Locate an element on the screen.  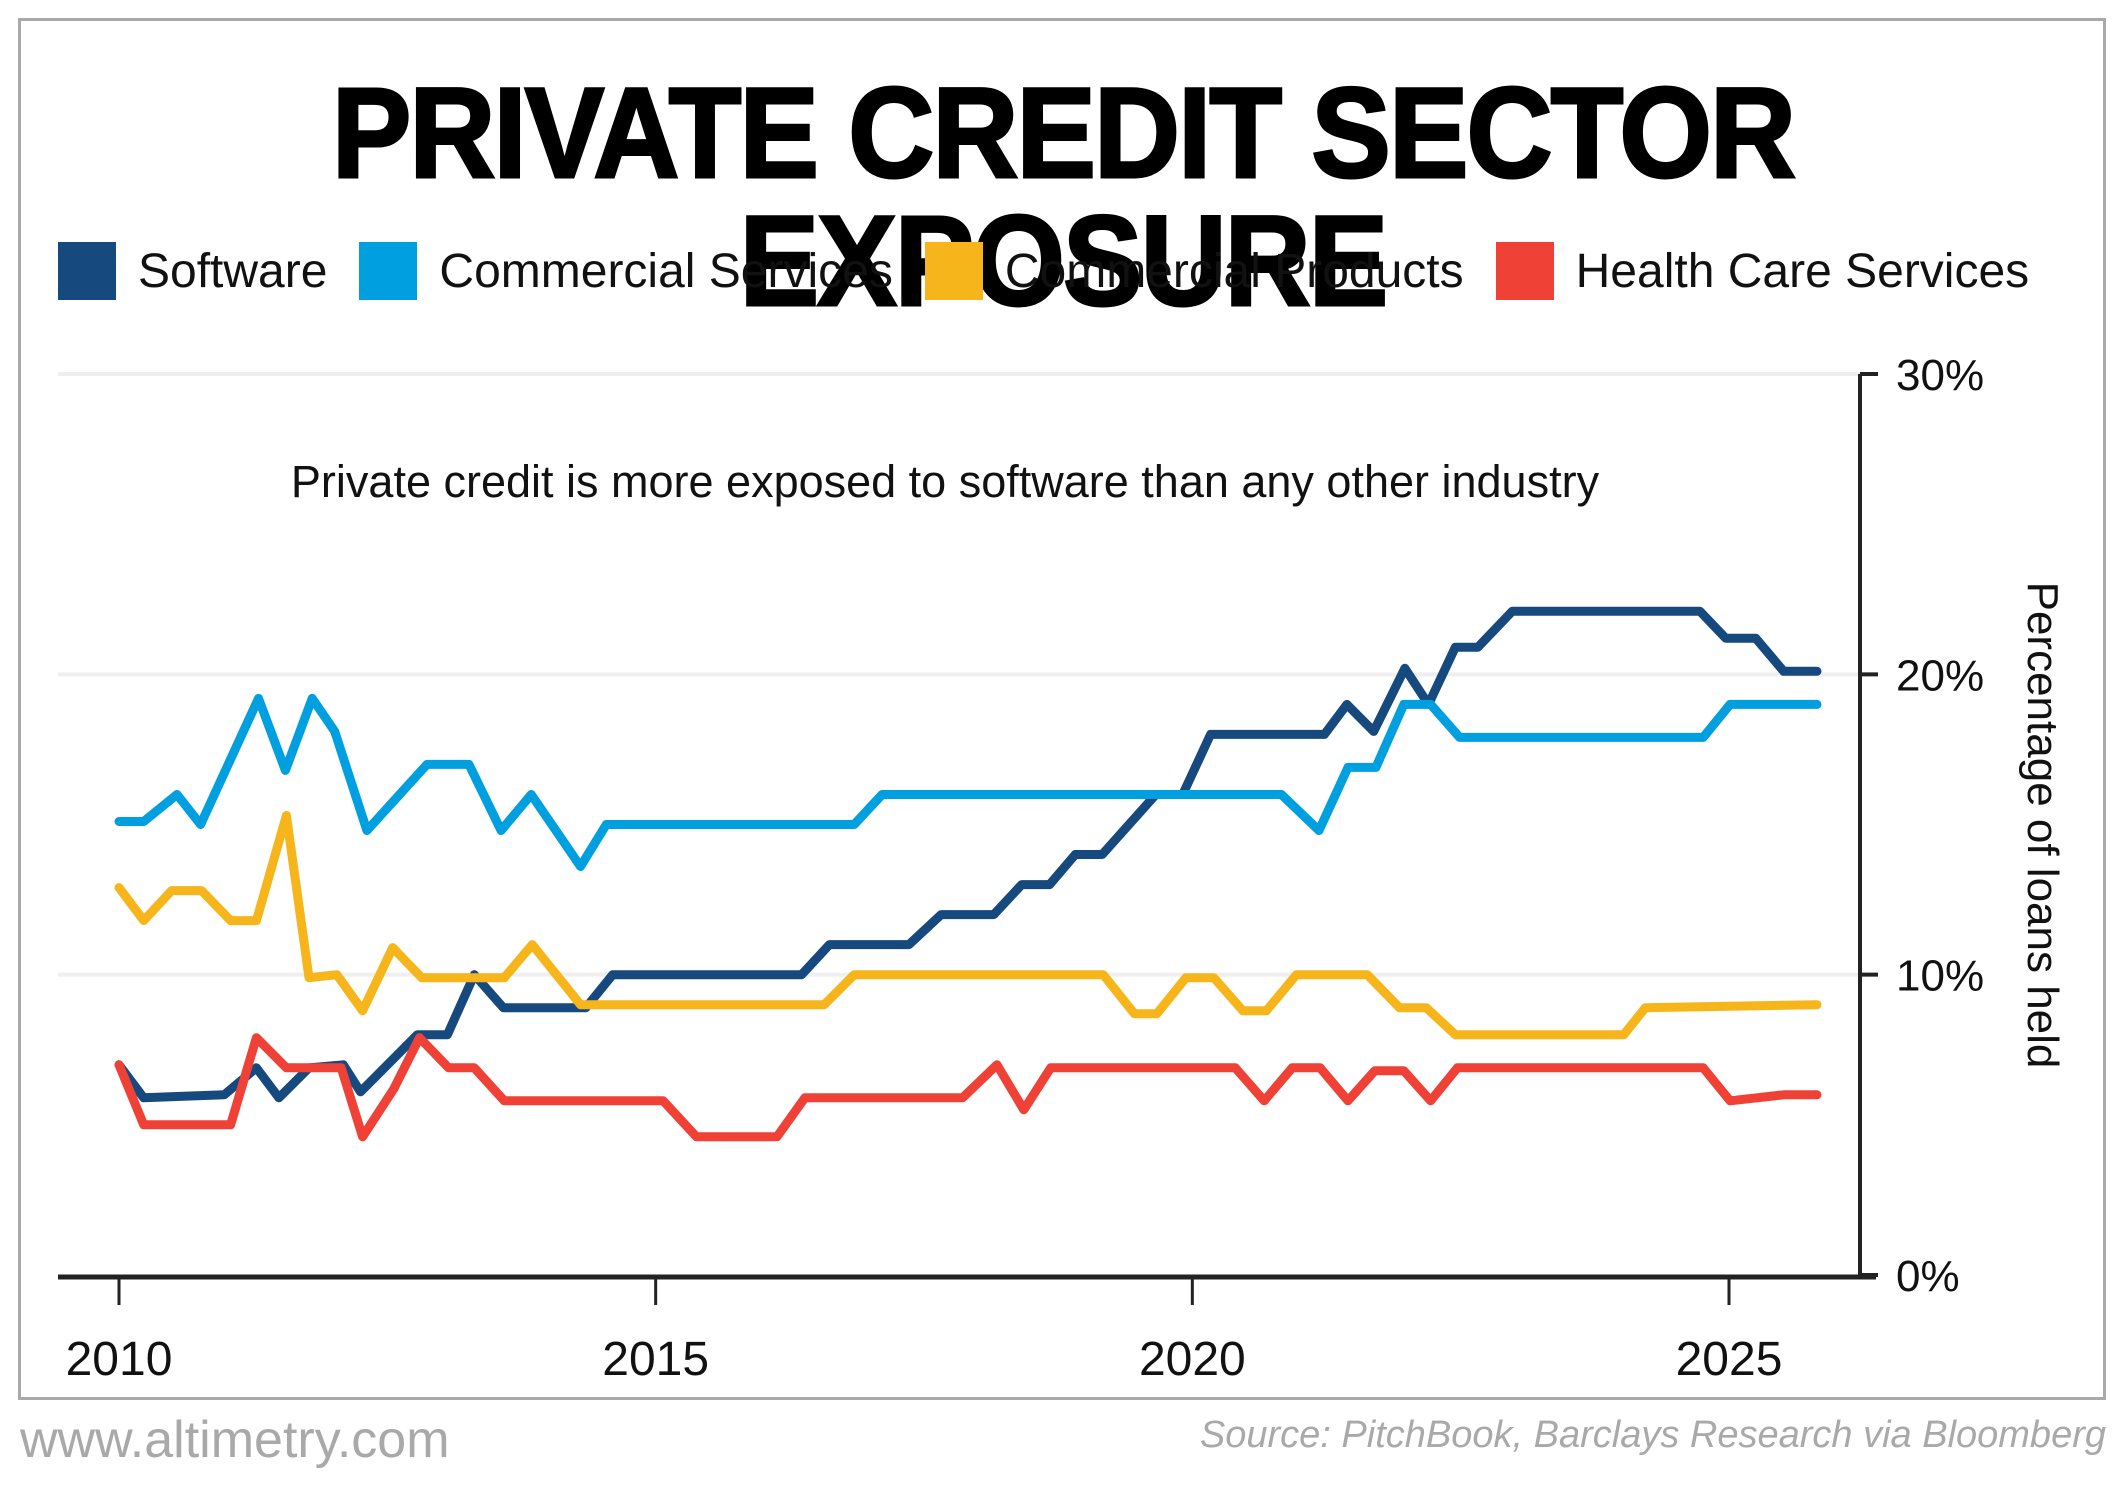
legend-item-commercial-services: Commercial Services is located at coordinates (626, 271).